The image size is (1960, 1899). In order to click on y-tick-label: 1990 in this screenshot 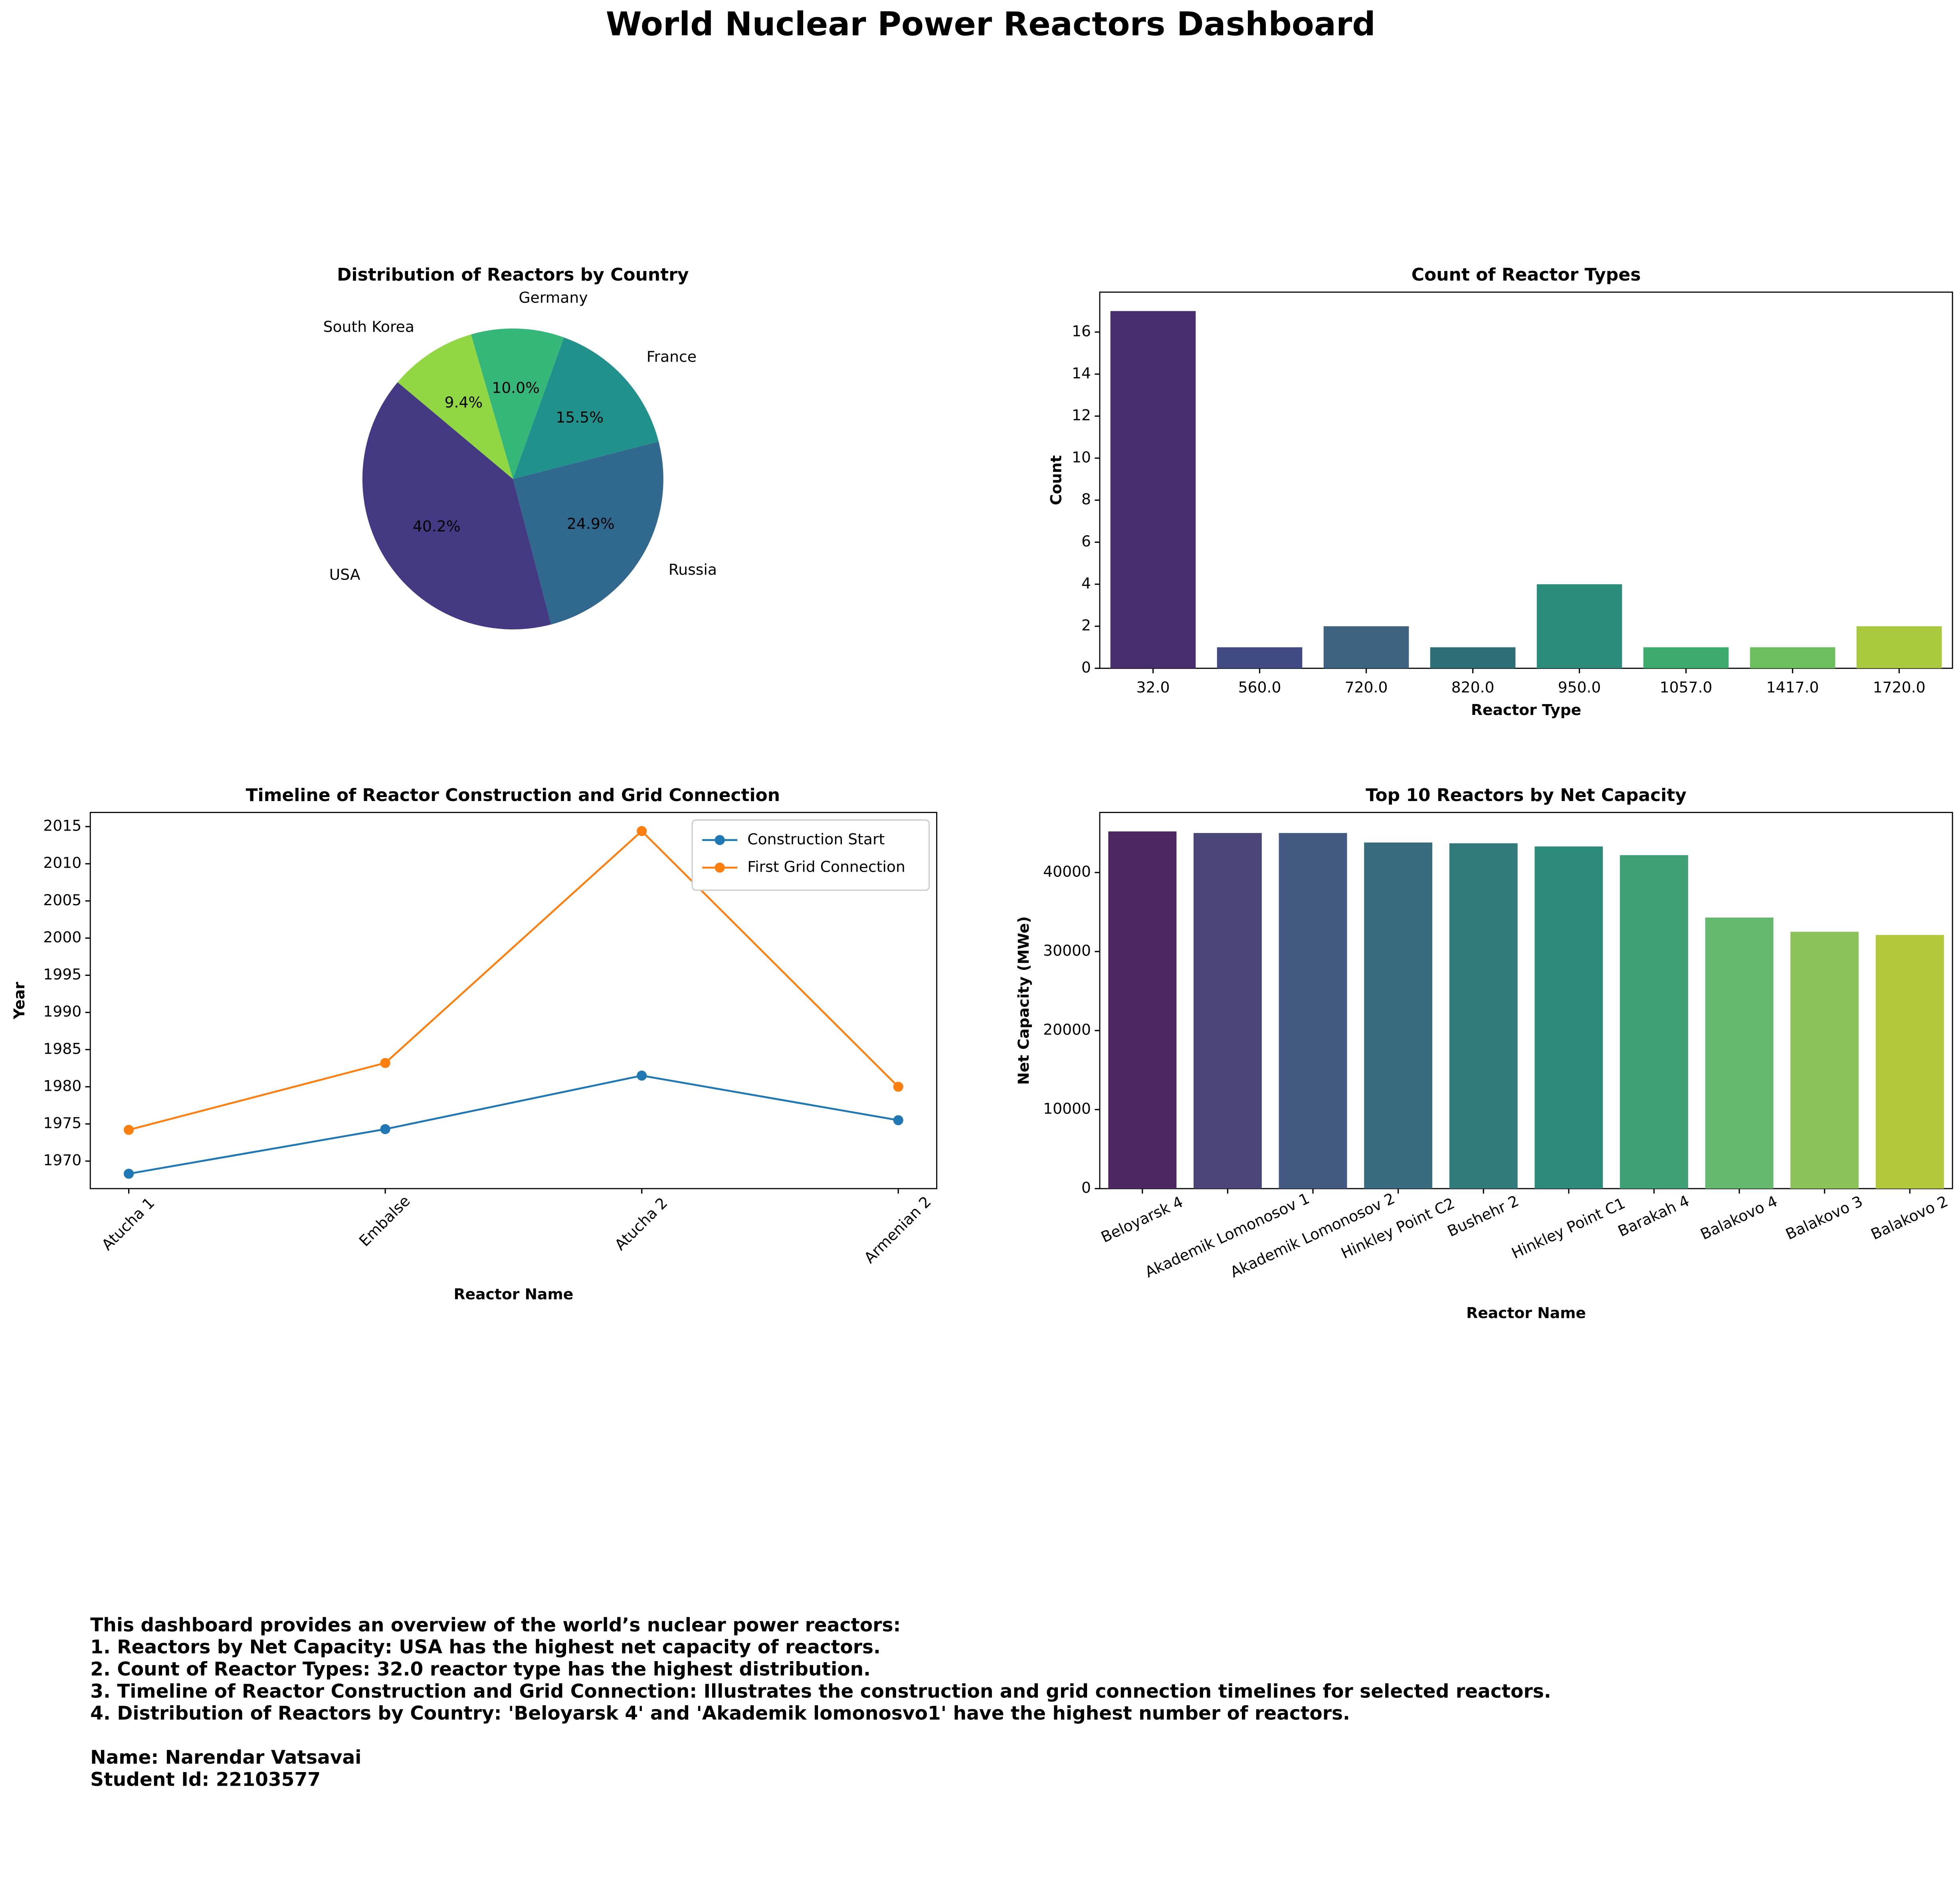, I will do `click(62, 1012)`.